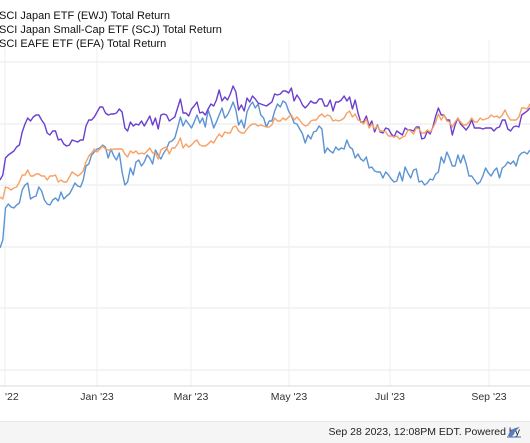 The height and width of the screenshot is (443, 530). I want to click on legend-label: SCI EAFE ETF (EFA) Total Return, so click(83, 44).